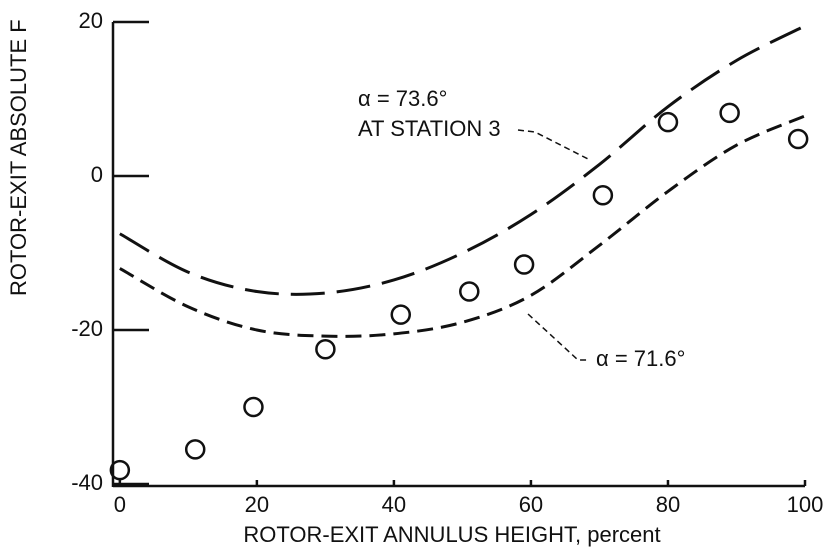  I want to click on y-axis-label: ROTOR-EXIT ABSOLUTE F, so click(18, 157).